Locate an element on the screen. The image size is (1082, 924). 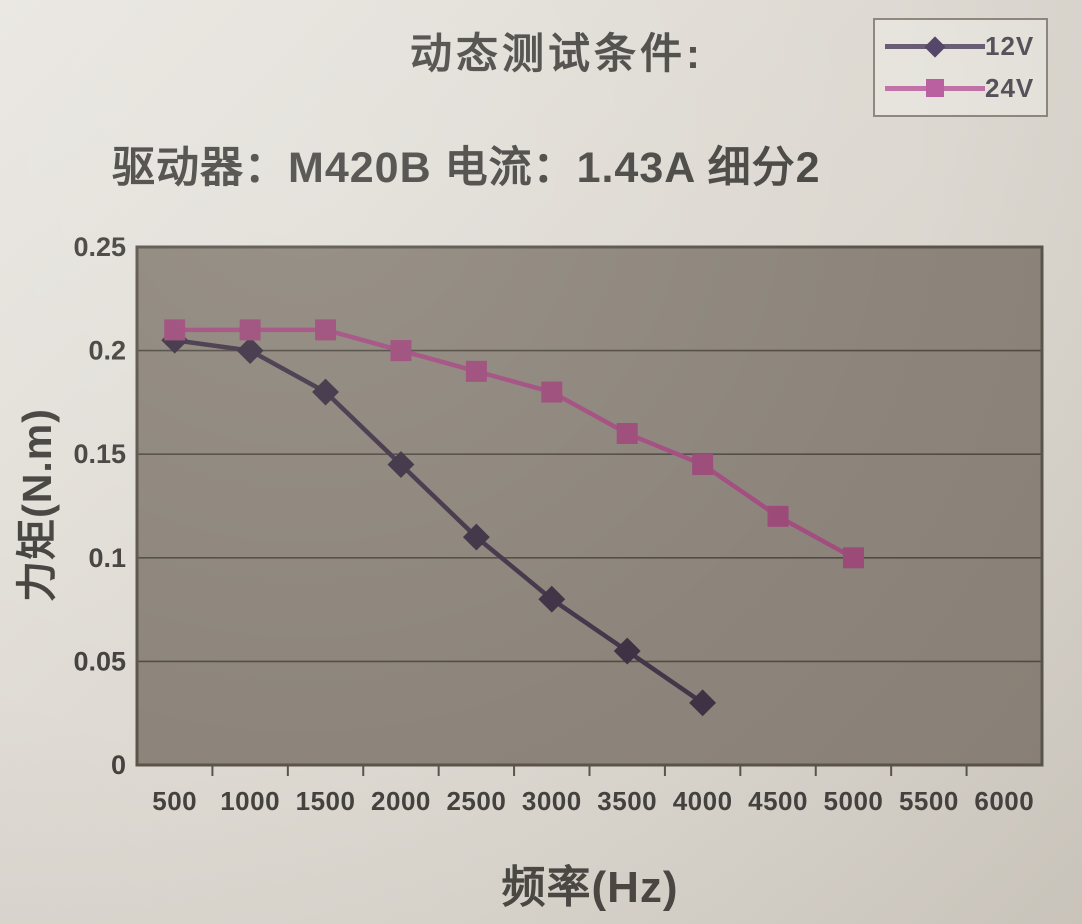
test-conditions-text: 驱动器：M420B 电流：1.43A 细分2 is located at coordinates (466, 168).